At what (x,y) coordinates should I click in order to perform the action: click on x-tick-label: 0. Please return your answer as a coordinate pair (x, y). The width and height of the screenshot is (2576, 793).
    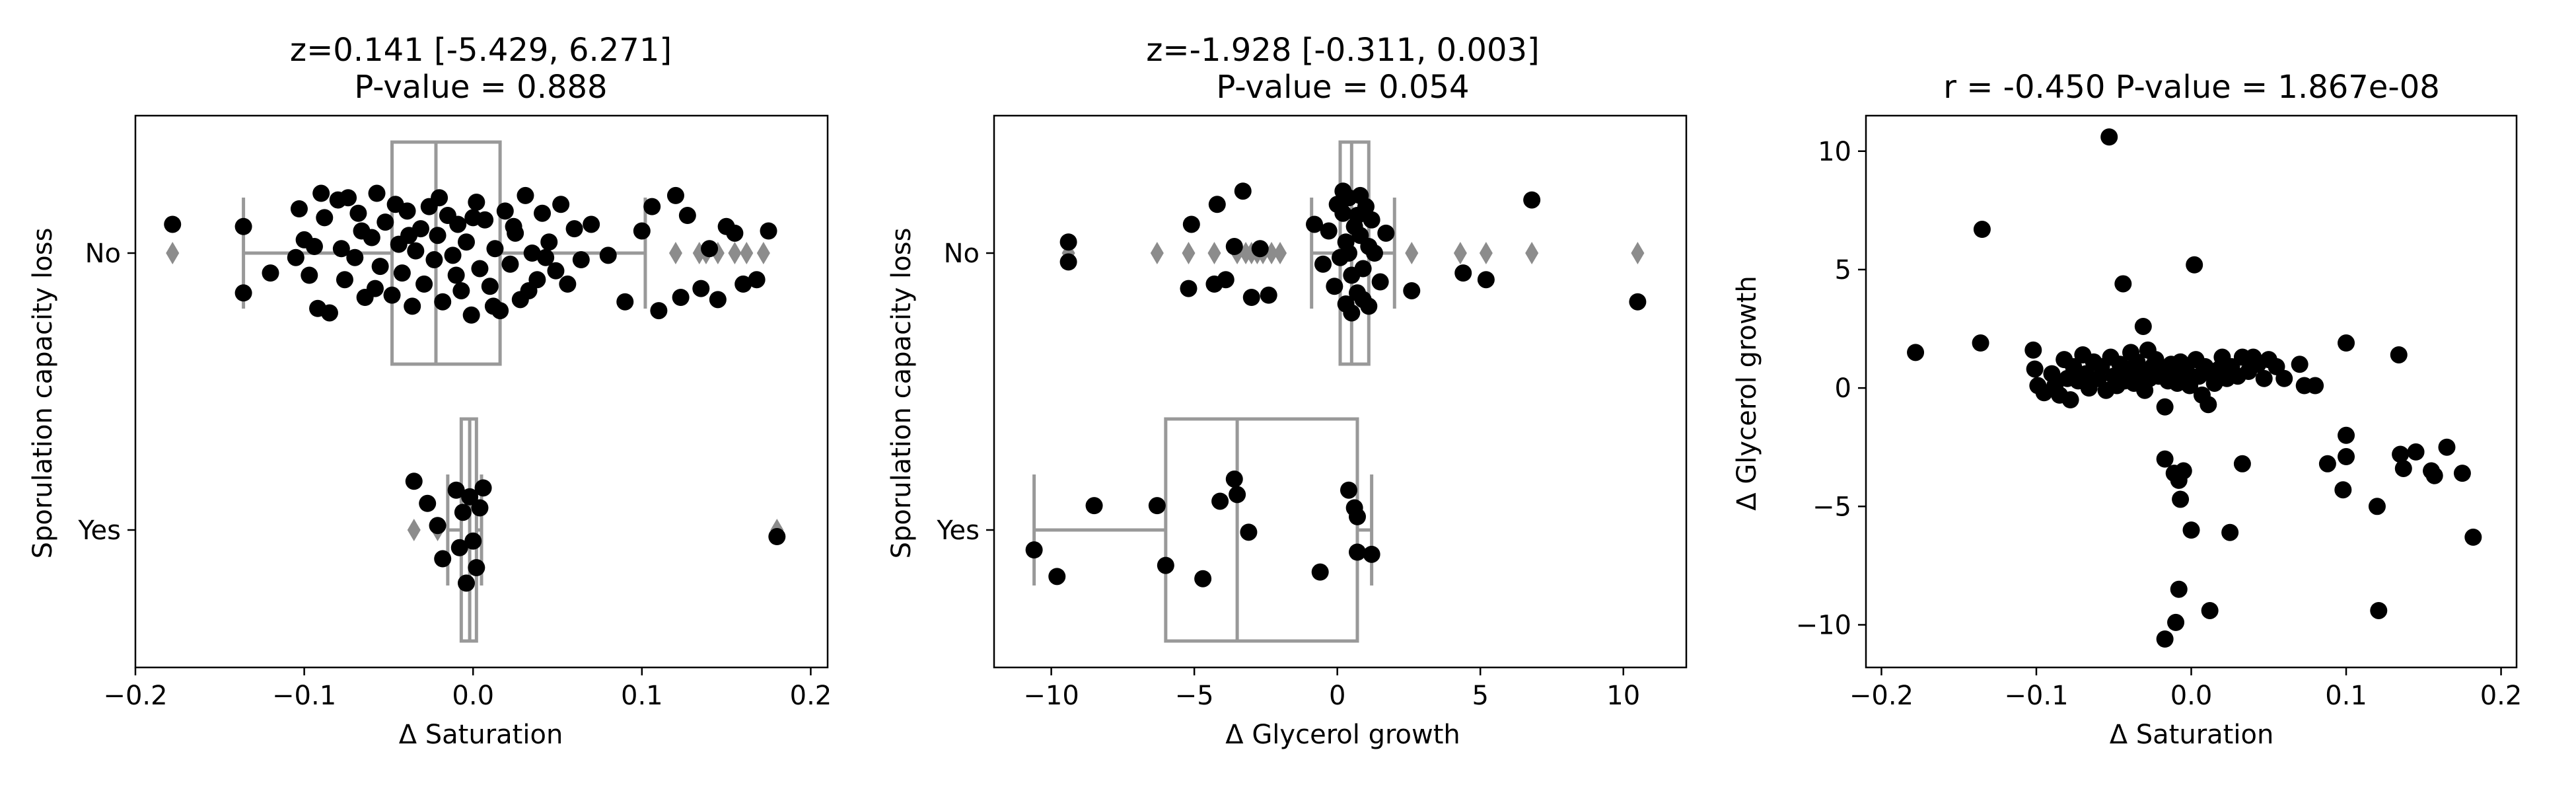
    Looking at the image, I should click on (1337, 696).